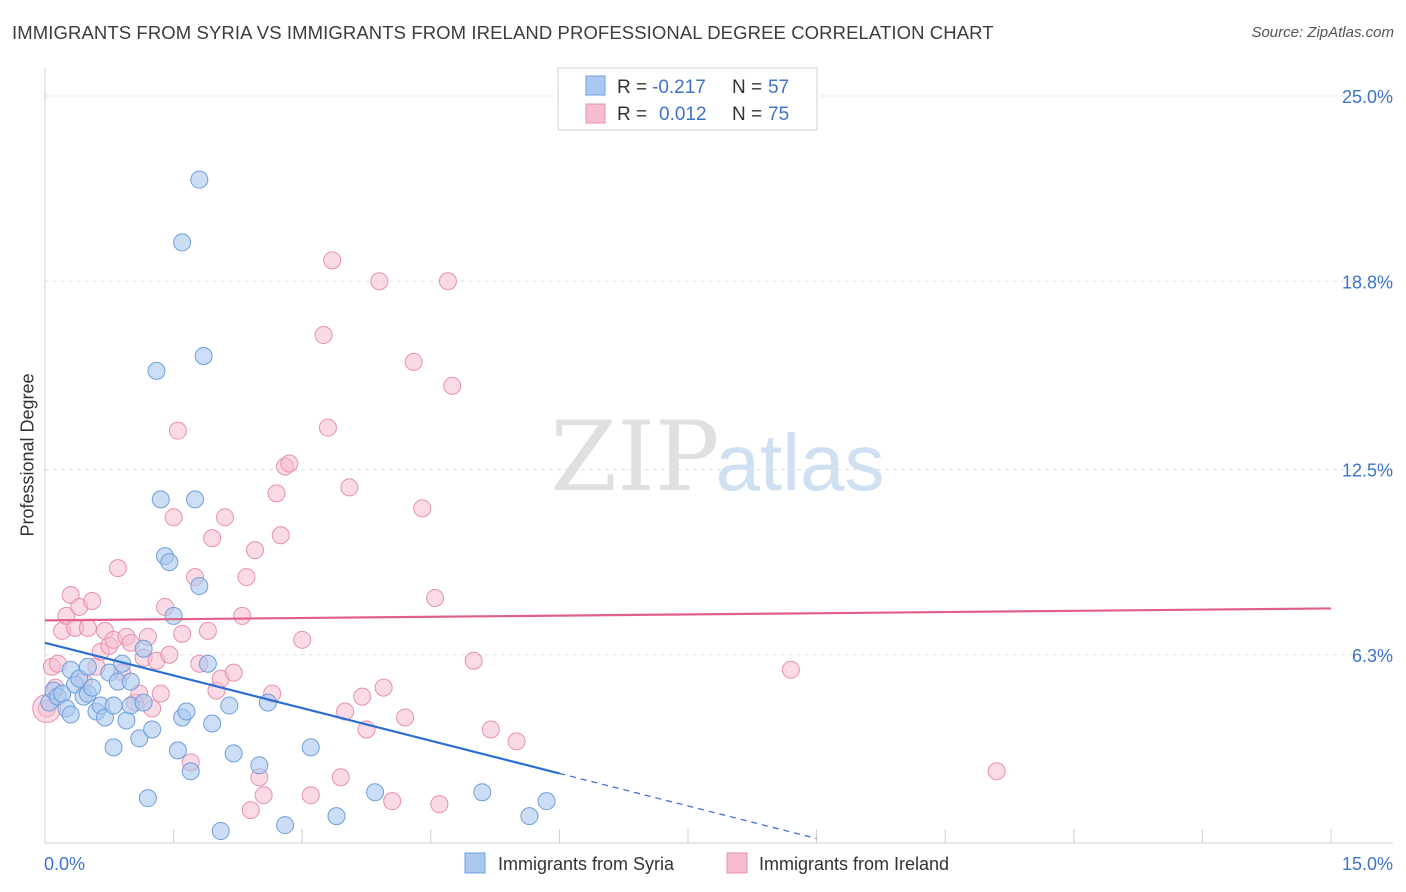  I want to click on y-tick-label: 25.0%, so click(1367, 97).